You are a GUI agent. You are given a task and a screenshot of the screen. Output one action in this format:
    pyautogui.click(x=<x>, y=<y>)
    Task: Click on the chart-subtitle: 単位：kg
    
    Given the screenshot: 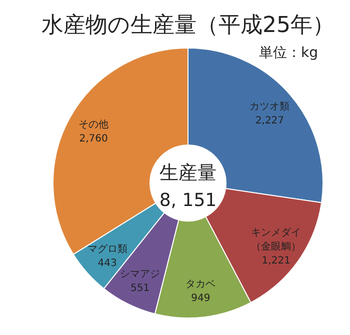 What is the action you would take?
    pyautogui.click(x=288, y=53)
    